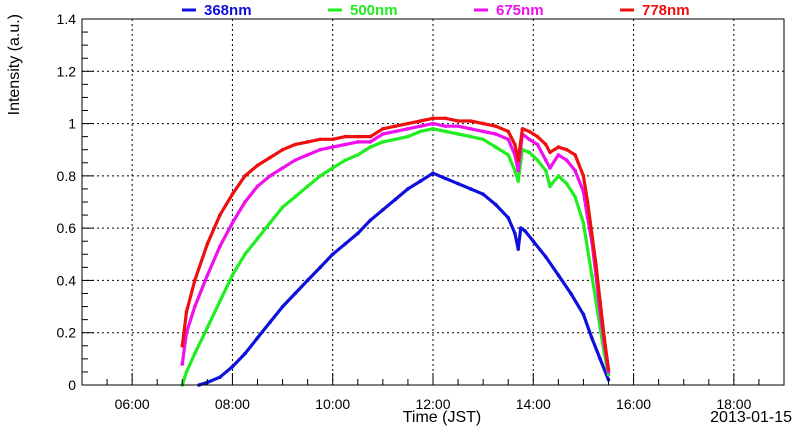 The height and width of the screenshot is (434, 800). Describe the element at coordinates (67, 71) in the screenshot. I see `y-tick-label: 1.2` at that location.